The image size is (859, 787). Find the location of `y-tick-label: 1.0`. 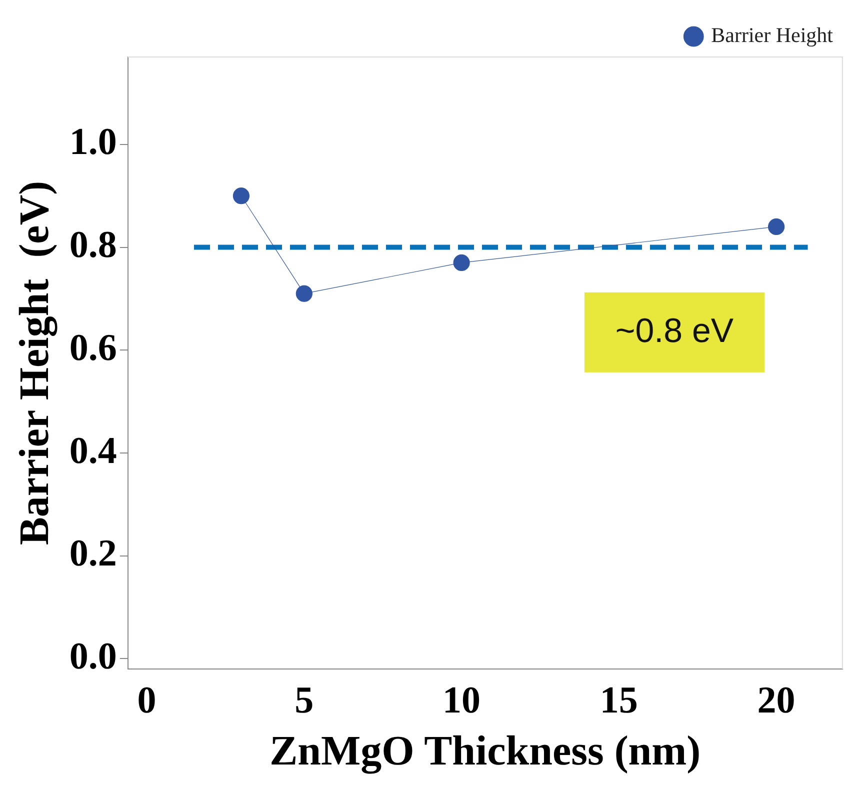

y-tick-label: 1.0 is located at coordinates (93, 142).